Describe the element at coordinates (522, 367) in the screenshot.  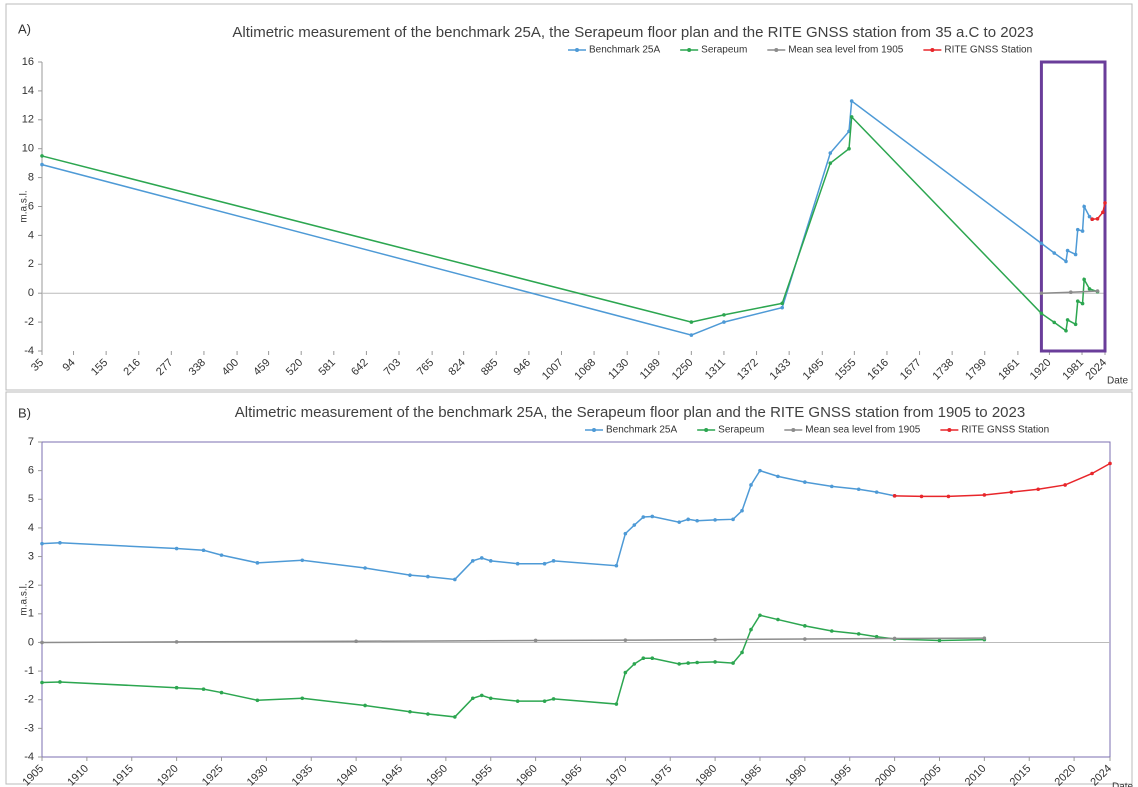
I see `x-tick-label: 946` at that location.